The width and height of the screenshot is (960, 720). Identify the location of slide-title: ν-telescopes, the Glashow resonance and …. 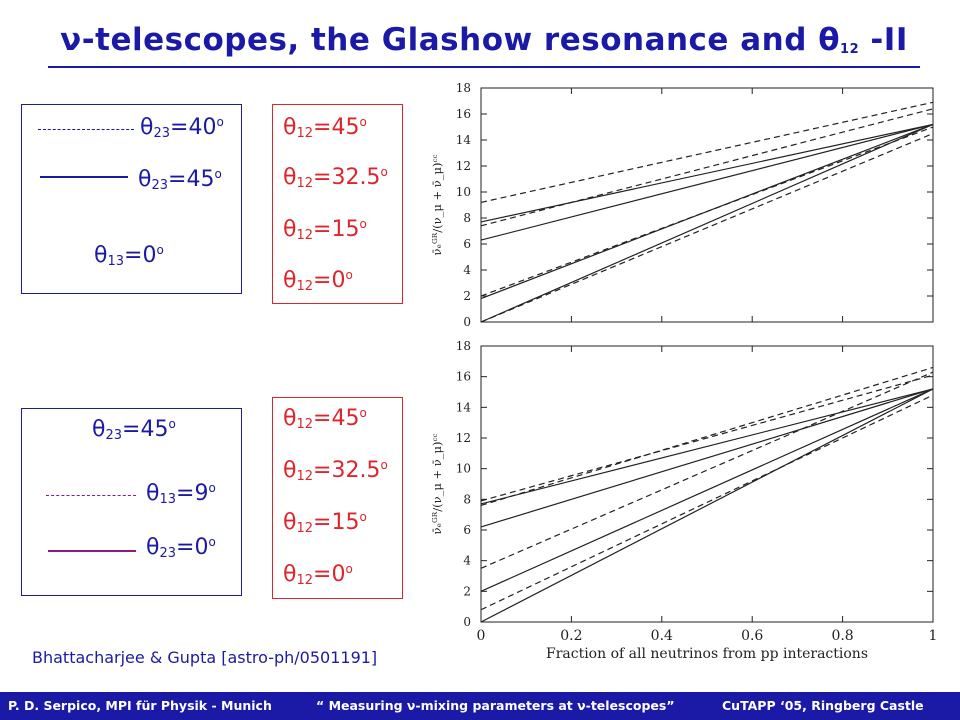
(484, 41).